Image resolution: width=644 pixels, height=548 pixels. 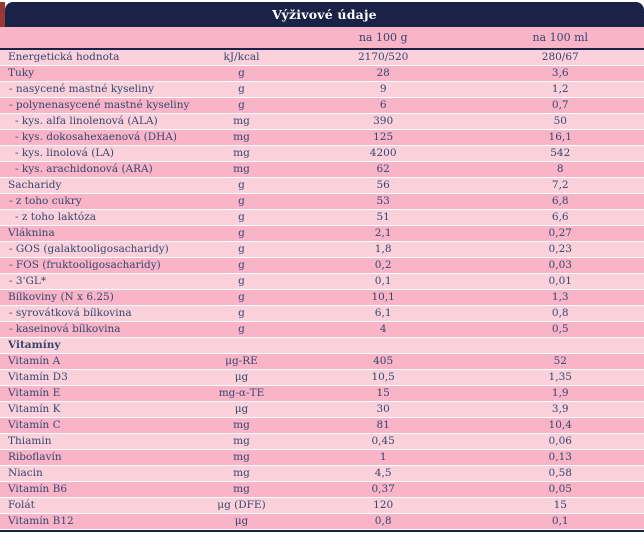 What do you see at coordinates (383, 457) in the screenshot?
I see `row-value-per-100g: 1` at bounding box center [383, 457].